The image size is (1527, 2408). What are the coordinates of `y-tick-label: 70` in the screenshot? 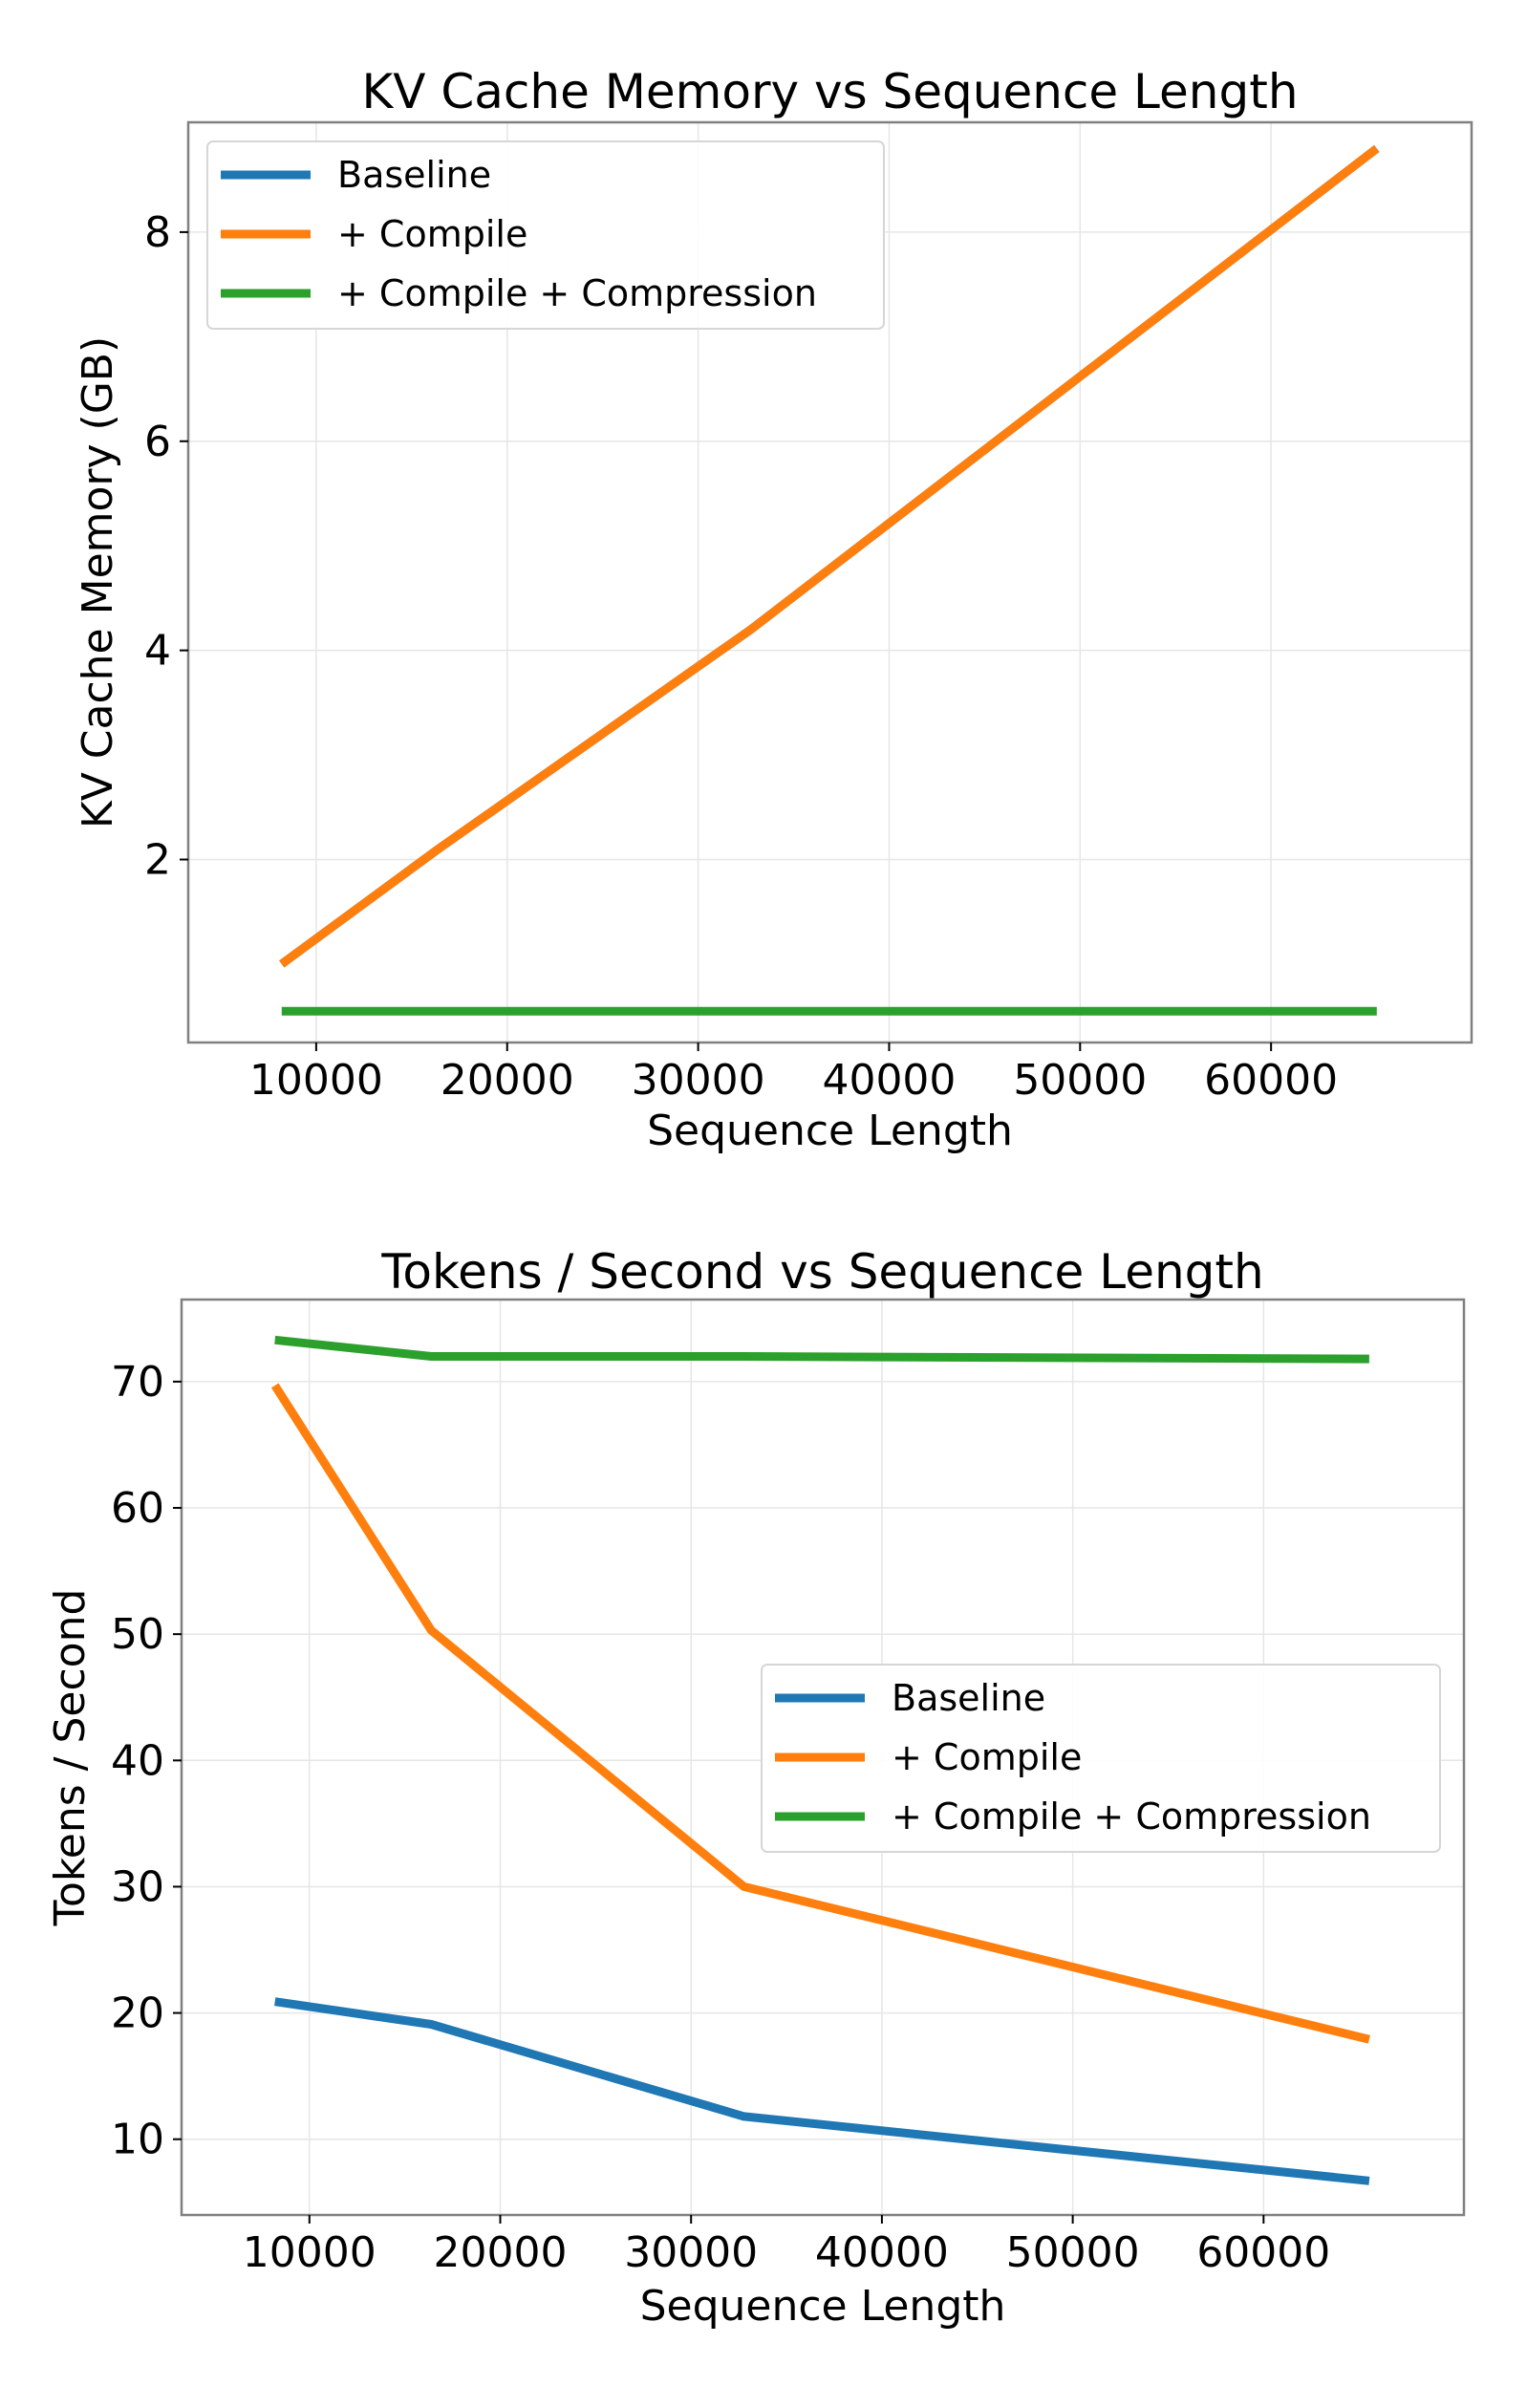 It's located at (137, 1383).